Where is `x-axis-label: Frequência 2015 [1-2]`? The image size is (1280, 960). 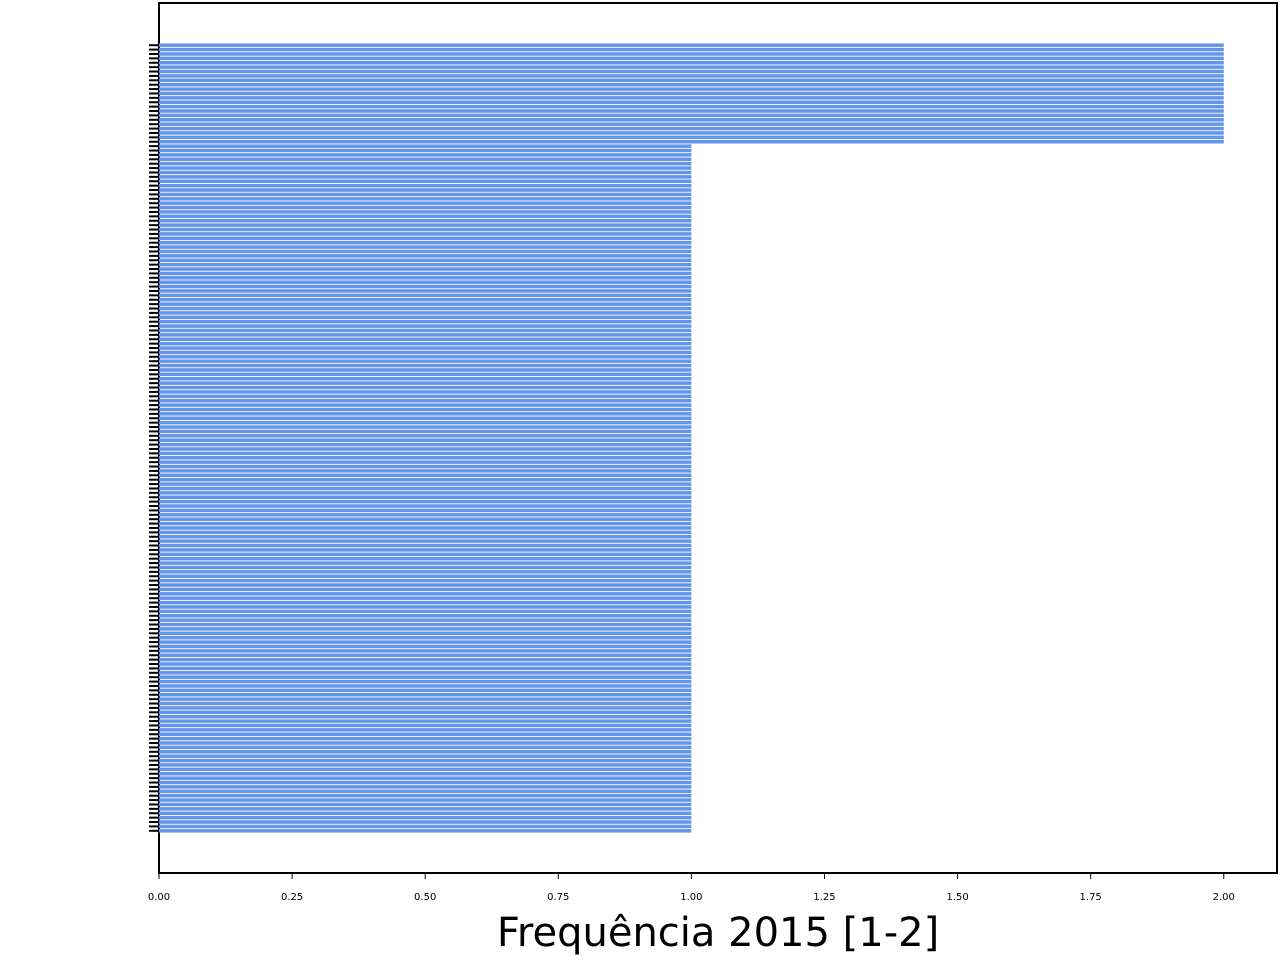 x-axis-label: Frequência 2015 [1-2] is located at coordinates (718, 933).